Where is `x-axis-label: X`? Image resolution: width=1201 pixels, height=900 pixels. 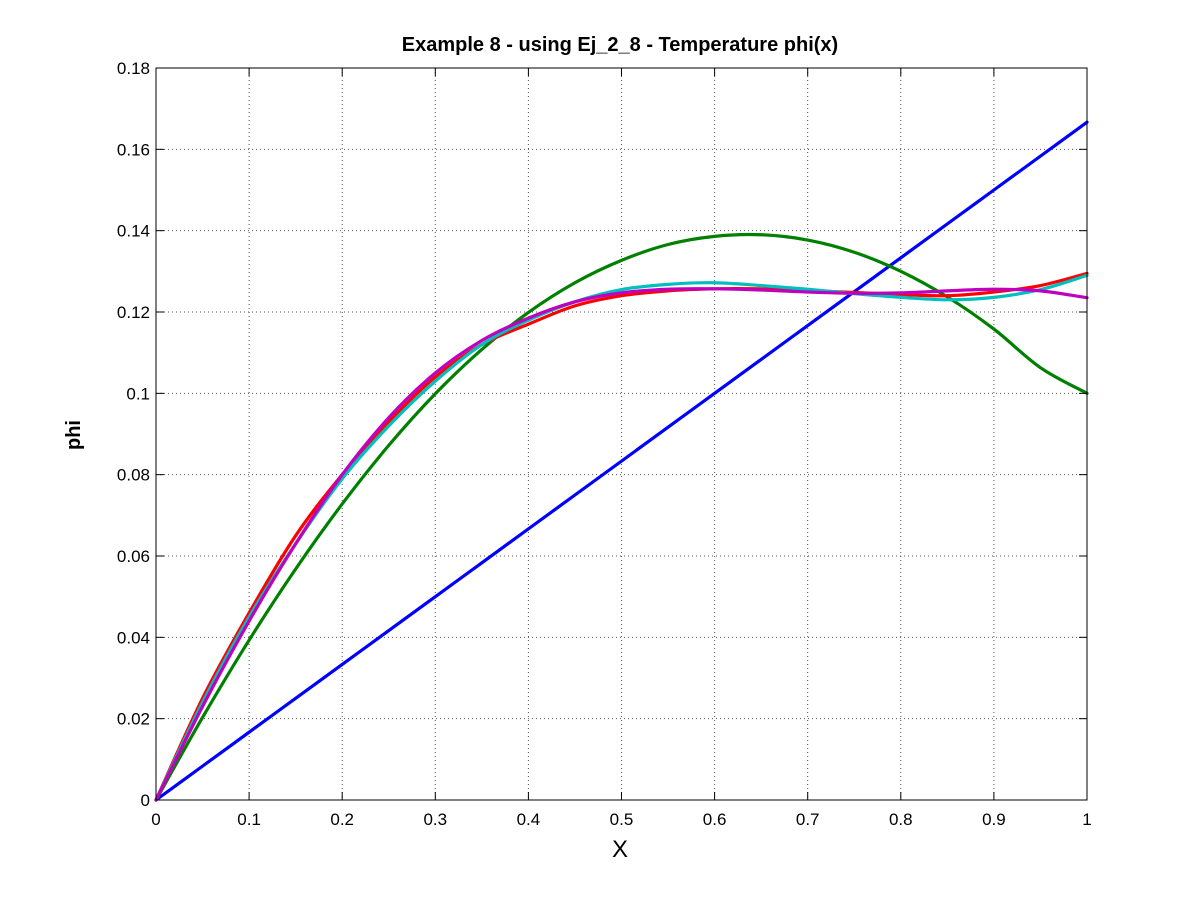
x-axis-label: X is located at coordinates (620, 849).